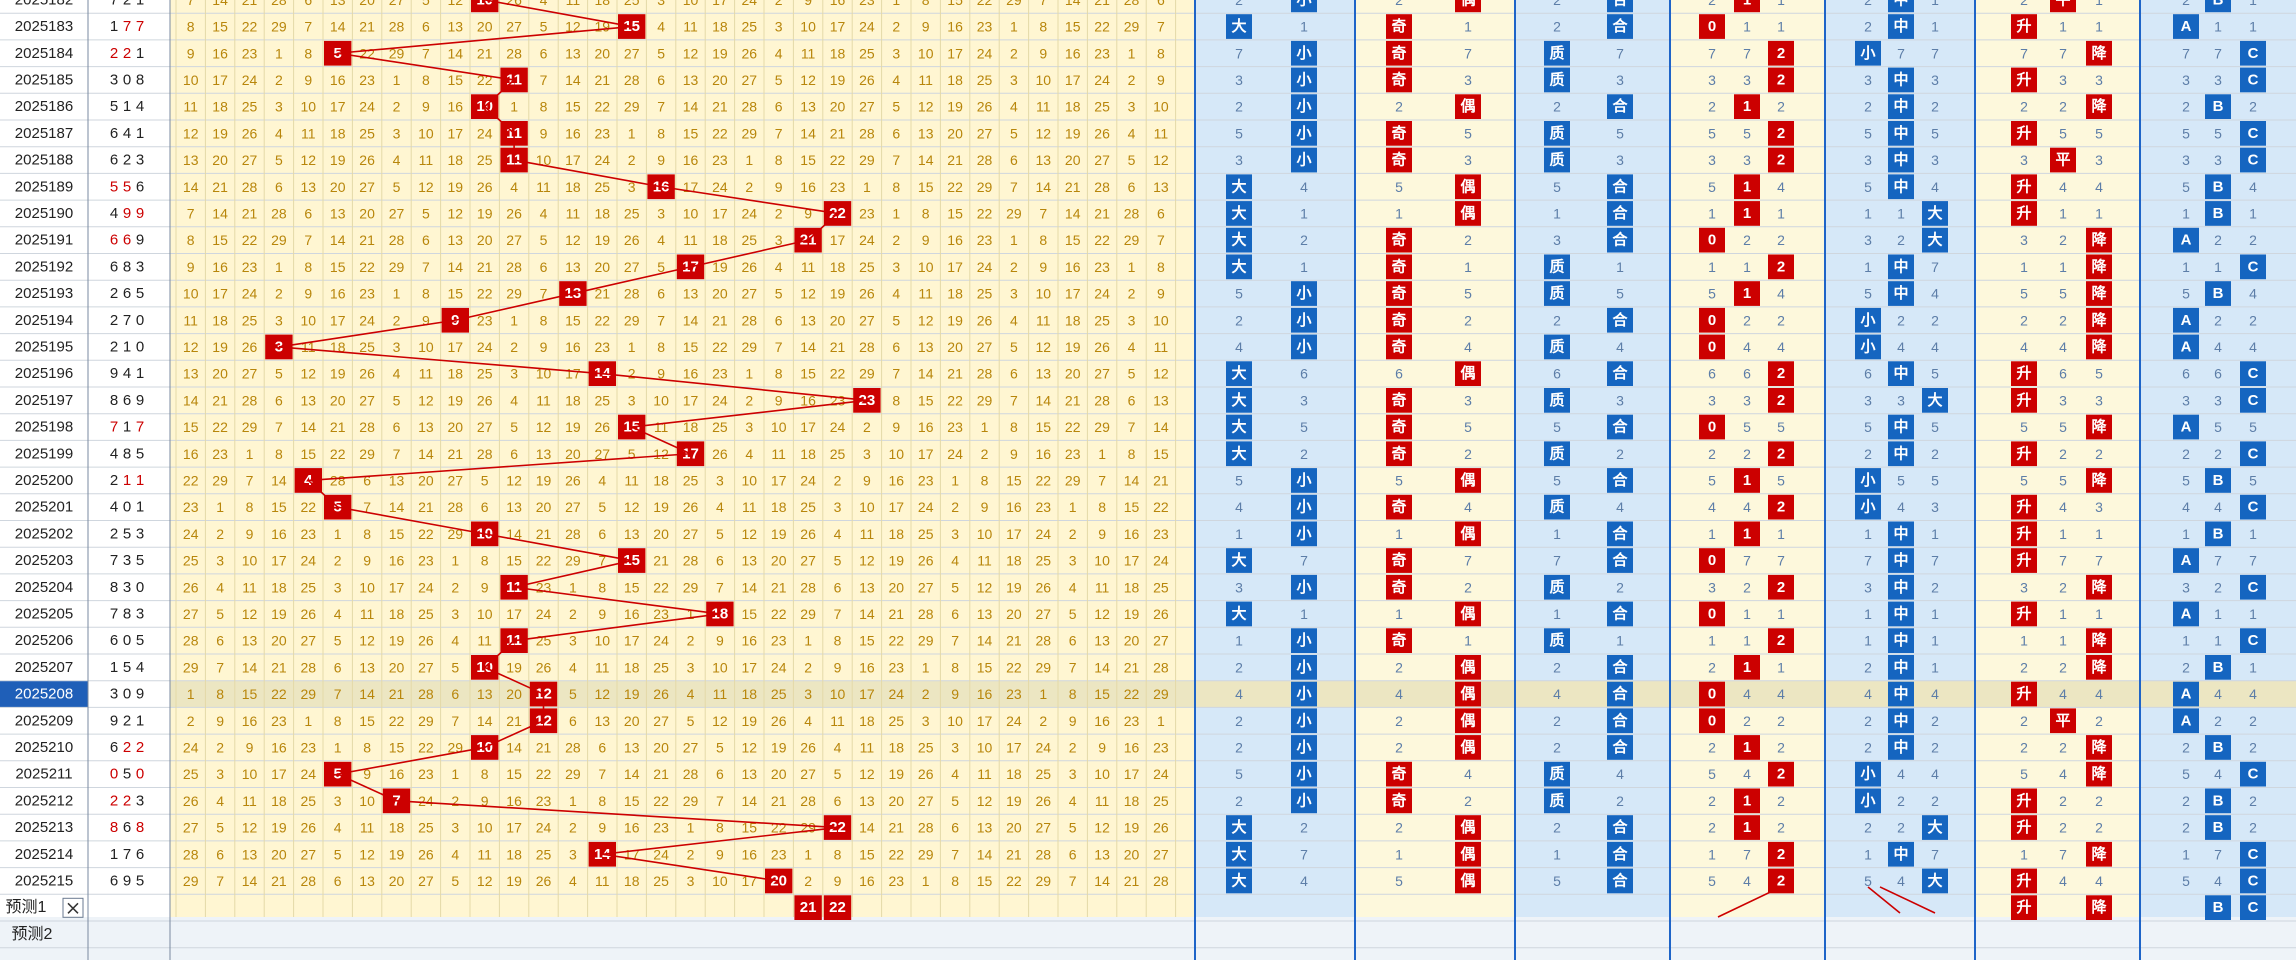 The width and height of the screenshot is (2296, 960). What do you see at coordinates (691, 480) in the screenshot?
I see `sum-miss-count: 25` at bounding box center [691, 480].